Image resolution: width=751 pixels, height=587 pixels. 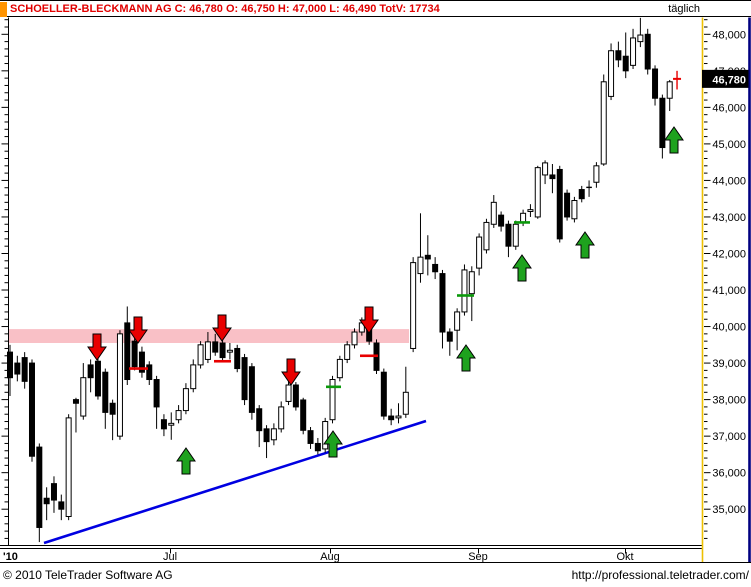 I want to click on current-price-badge-text: 46,780, so click(x=729, y=80).